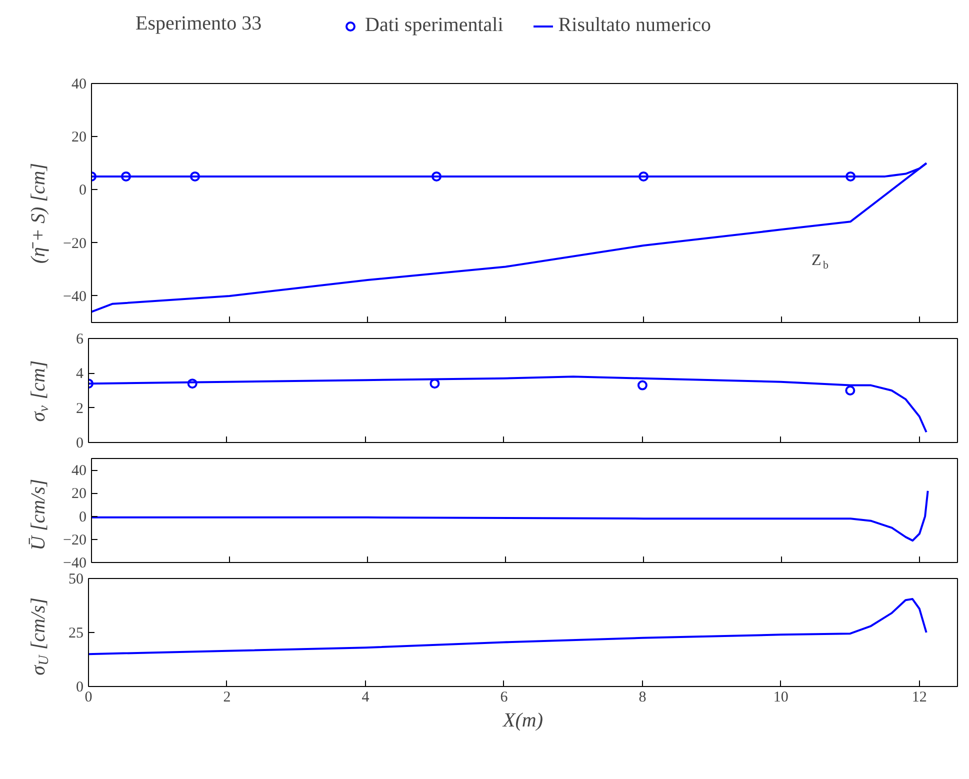  I want to click on y-axis-title: (η̄ + S) [cm], so click(39, 213).